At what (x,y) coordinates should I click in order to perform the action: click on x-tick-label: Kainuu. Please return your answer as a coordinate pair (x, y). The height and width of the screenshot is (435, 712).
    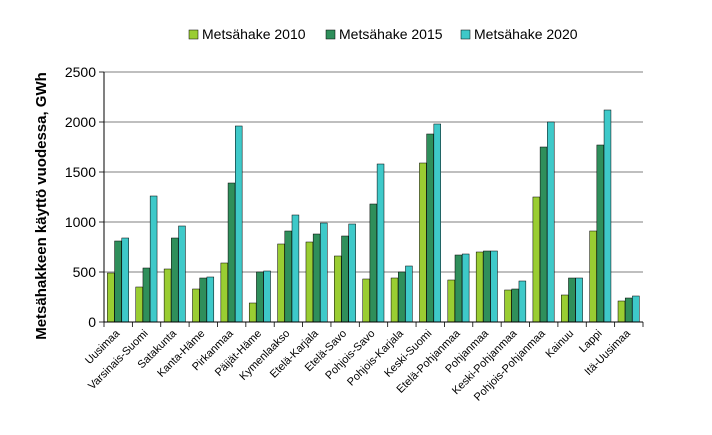
    Looking at the image, I should click on (559, 344).